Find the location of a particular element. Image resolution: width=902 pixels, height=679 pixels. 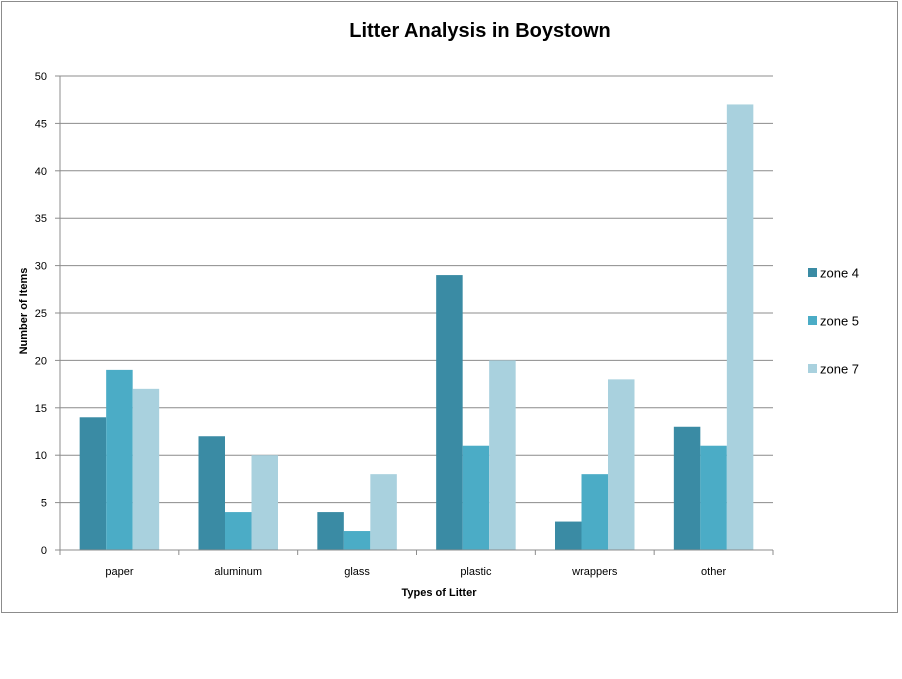

y-tick-label: 30 is located at coordinates (41, 267).